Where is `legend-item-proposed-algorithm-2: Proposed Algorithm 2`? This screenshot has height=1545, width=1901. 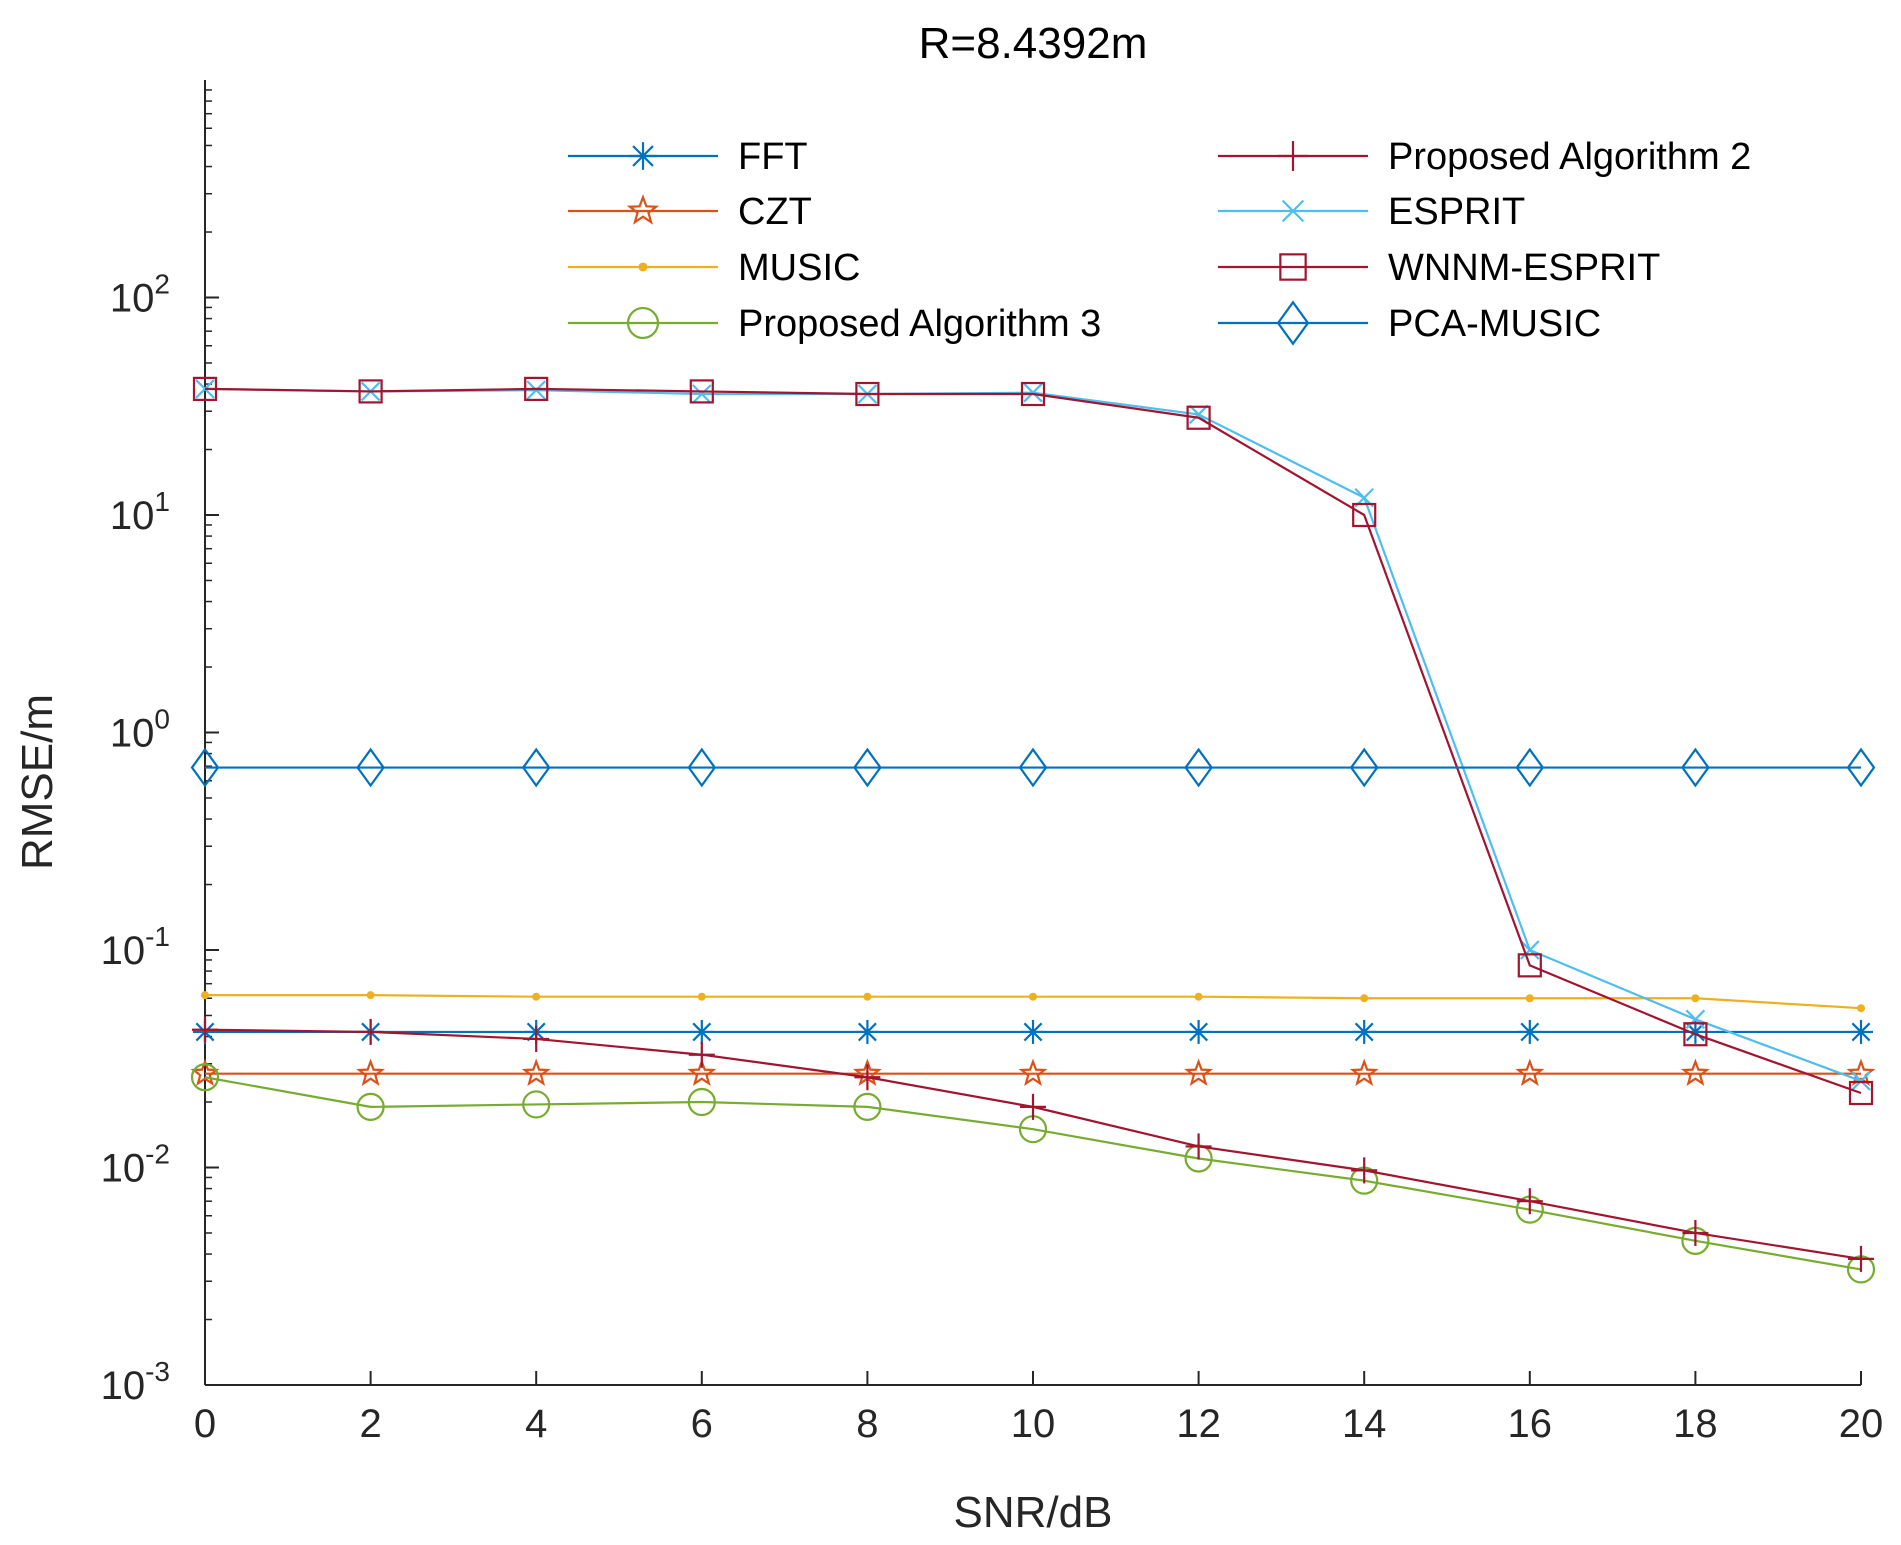 legend-item-proposed-algorithm-2: Proposed Algorithm 2 is located at coordinates (1484, 157).